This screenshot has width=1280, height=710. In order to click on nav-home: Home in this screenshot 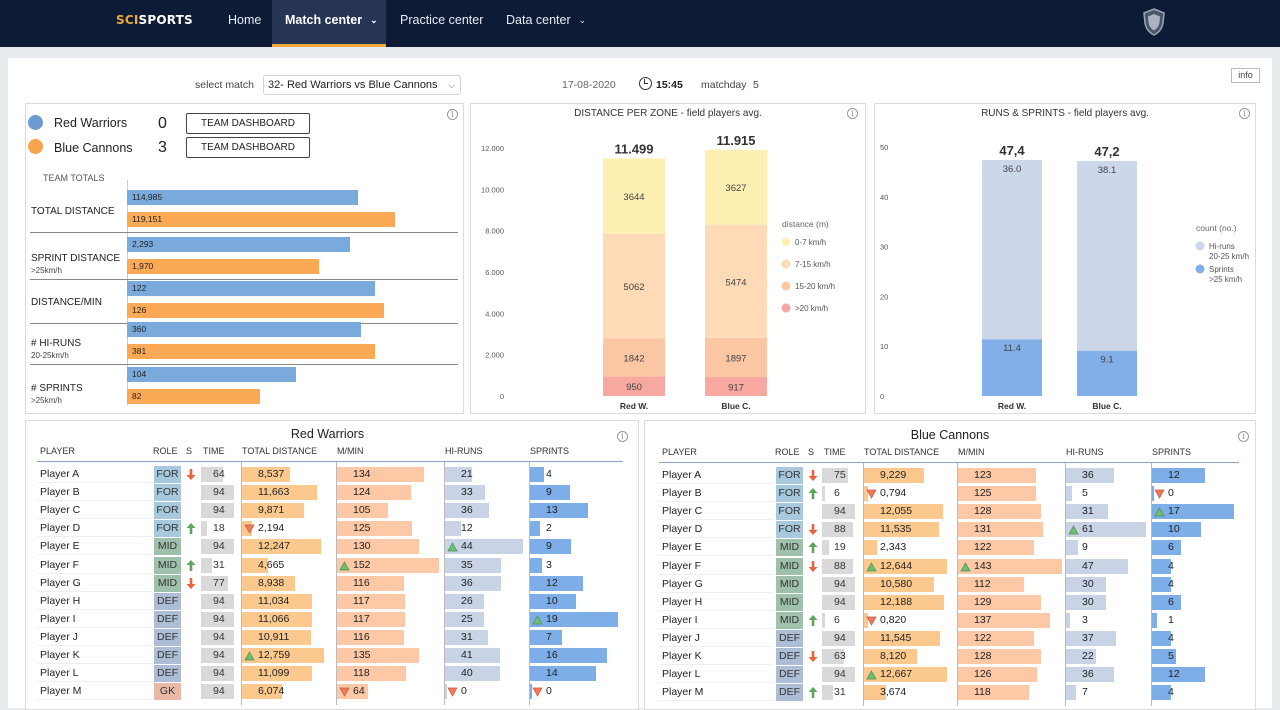, I will do `click(245, 20)`.